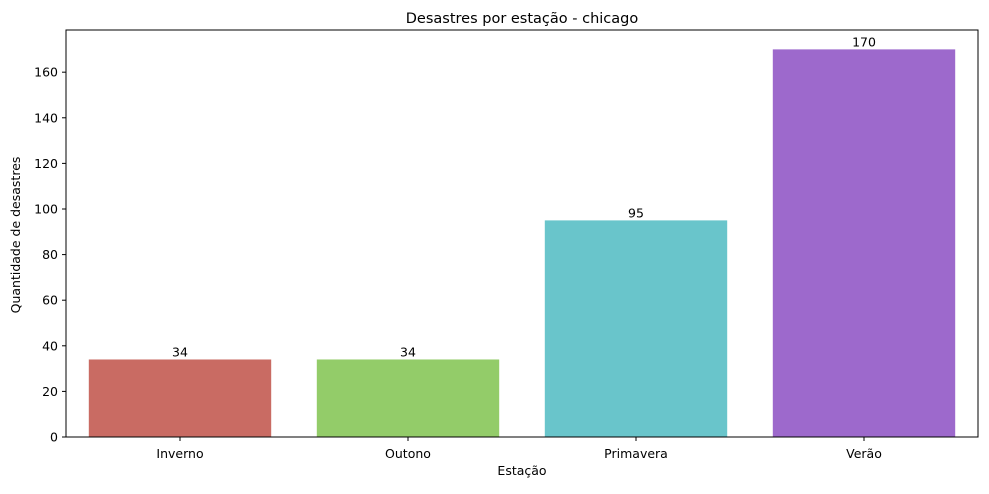 This screenshot has width=989, height=494. Describe the element at coordinates (50, 300) in the screenshot. I see `y-tick-label: 60` at that location.